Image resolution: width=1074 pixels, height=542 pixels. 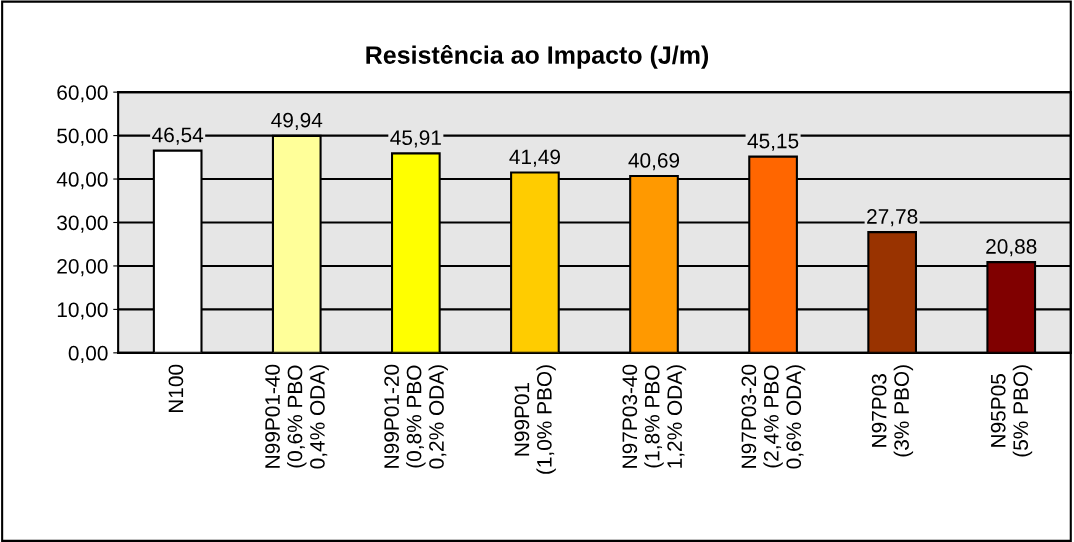 I want to click on x-tick-label: N99P01 (1,0% PBO), so click(x=535, y=419).